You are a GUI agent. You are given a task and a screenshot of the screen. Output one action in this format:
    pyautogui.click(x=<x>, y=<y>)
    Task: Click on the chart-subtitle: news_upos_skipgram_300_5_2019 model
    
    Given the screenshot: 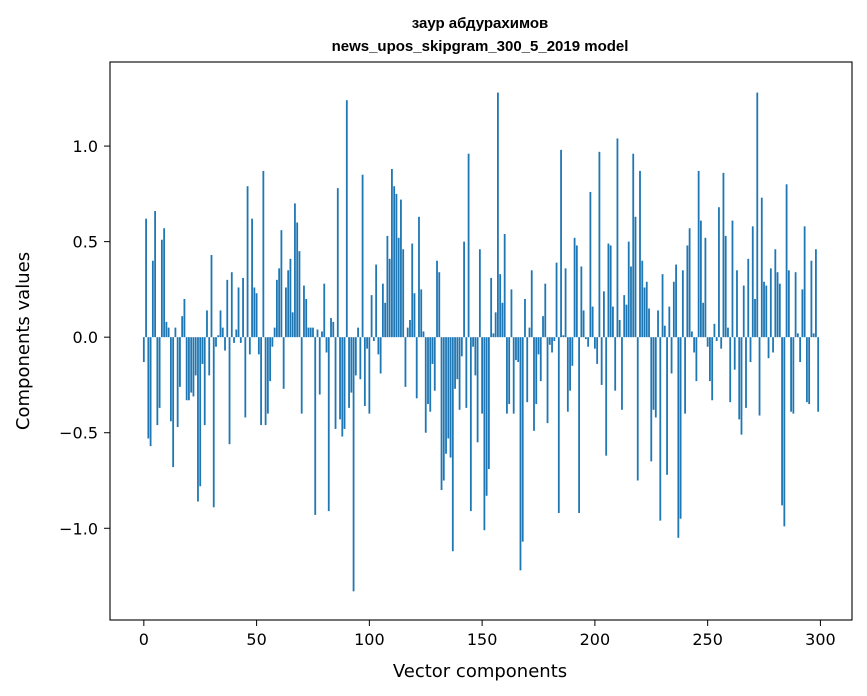 What is the action you would take?
    pyautogui.click(x=480, y=46)
    